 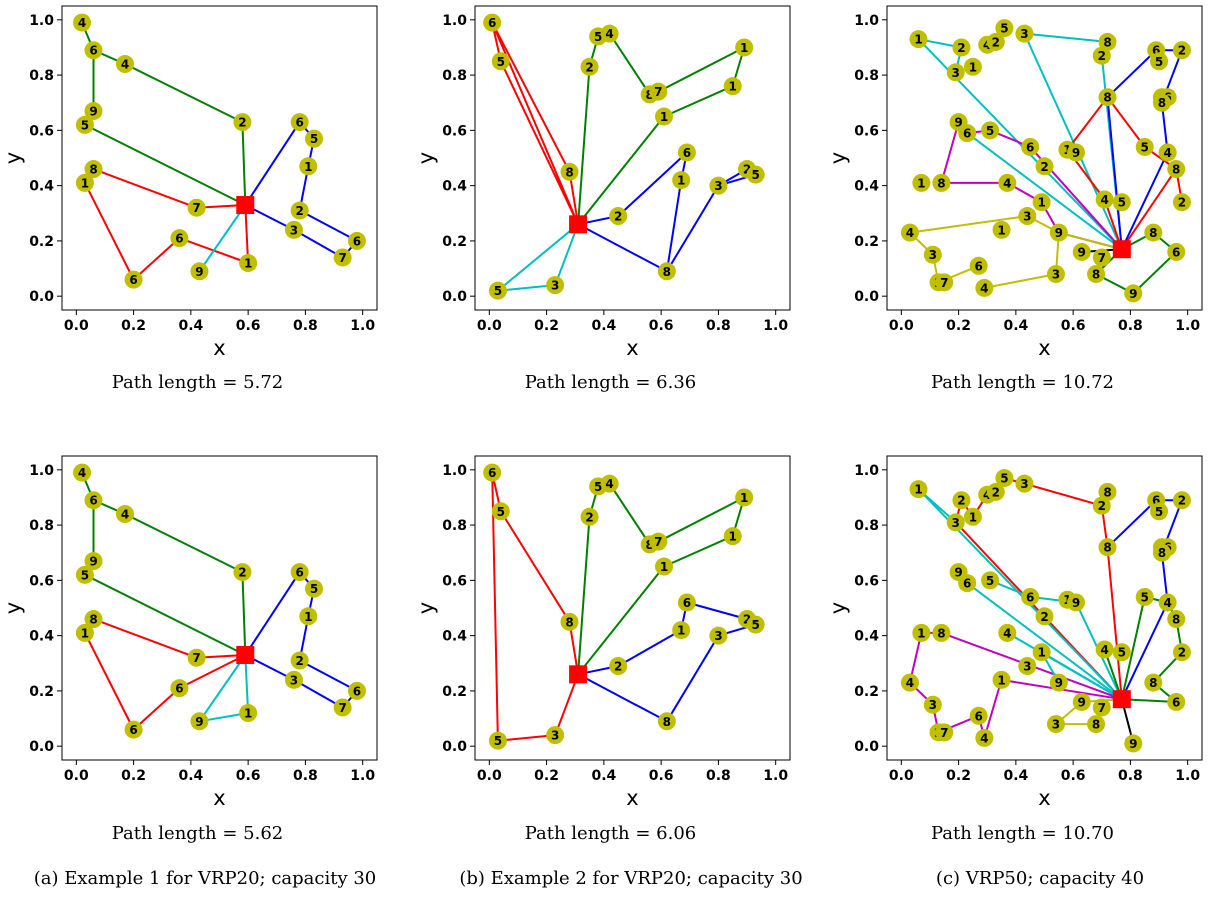 I want to click on y-tick-label: 1.0, so click(x=454, y=471).